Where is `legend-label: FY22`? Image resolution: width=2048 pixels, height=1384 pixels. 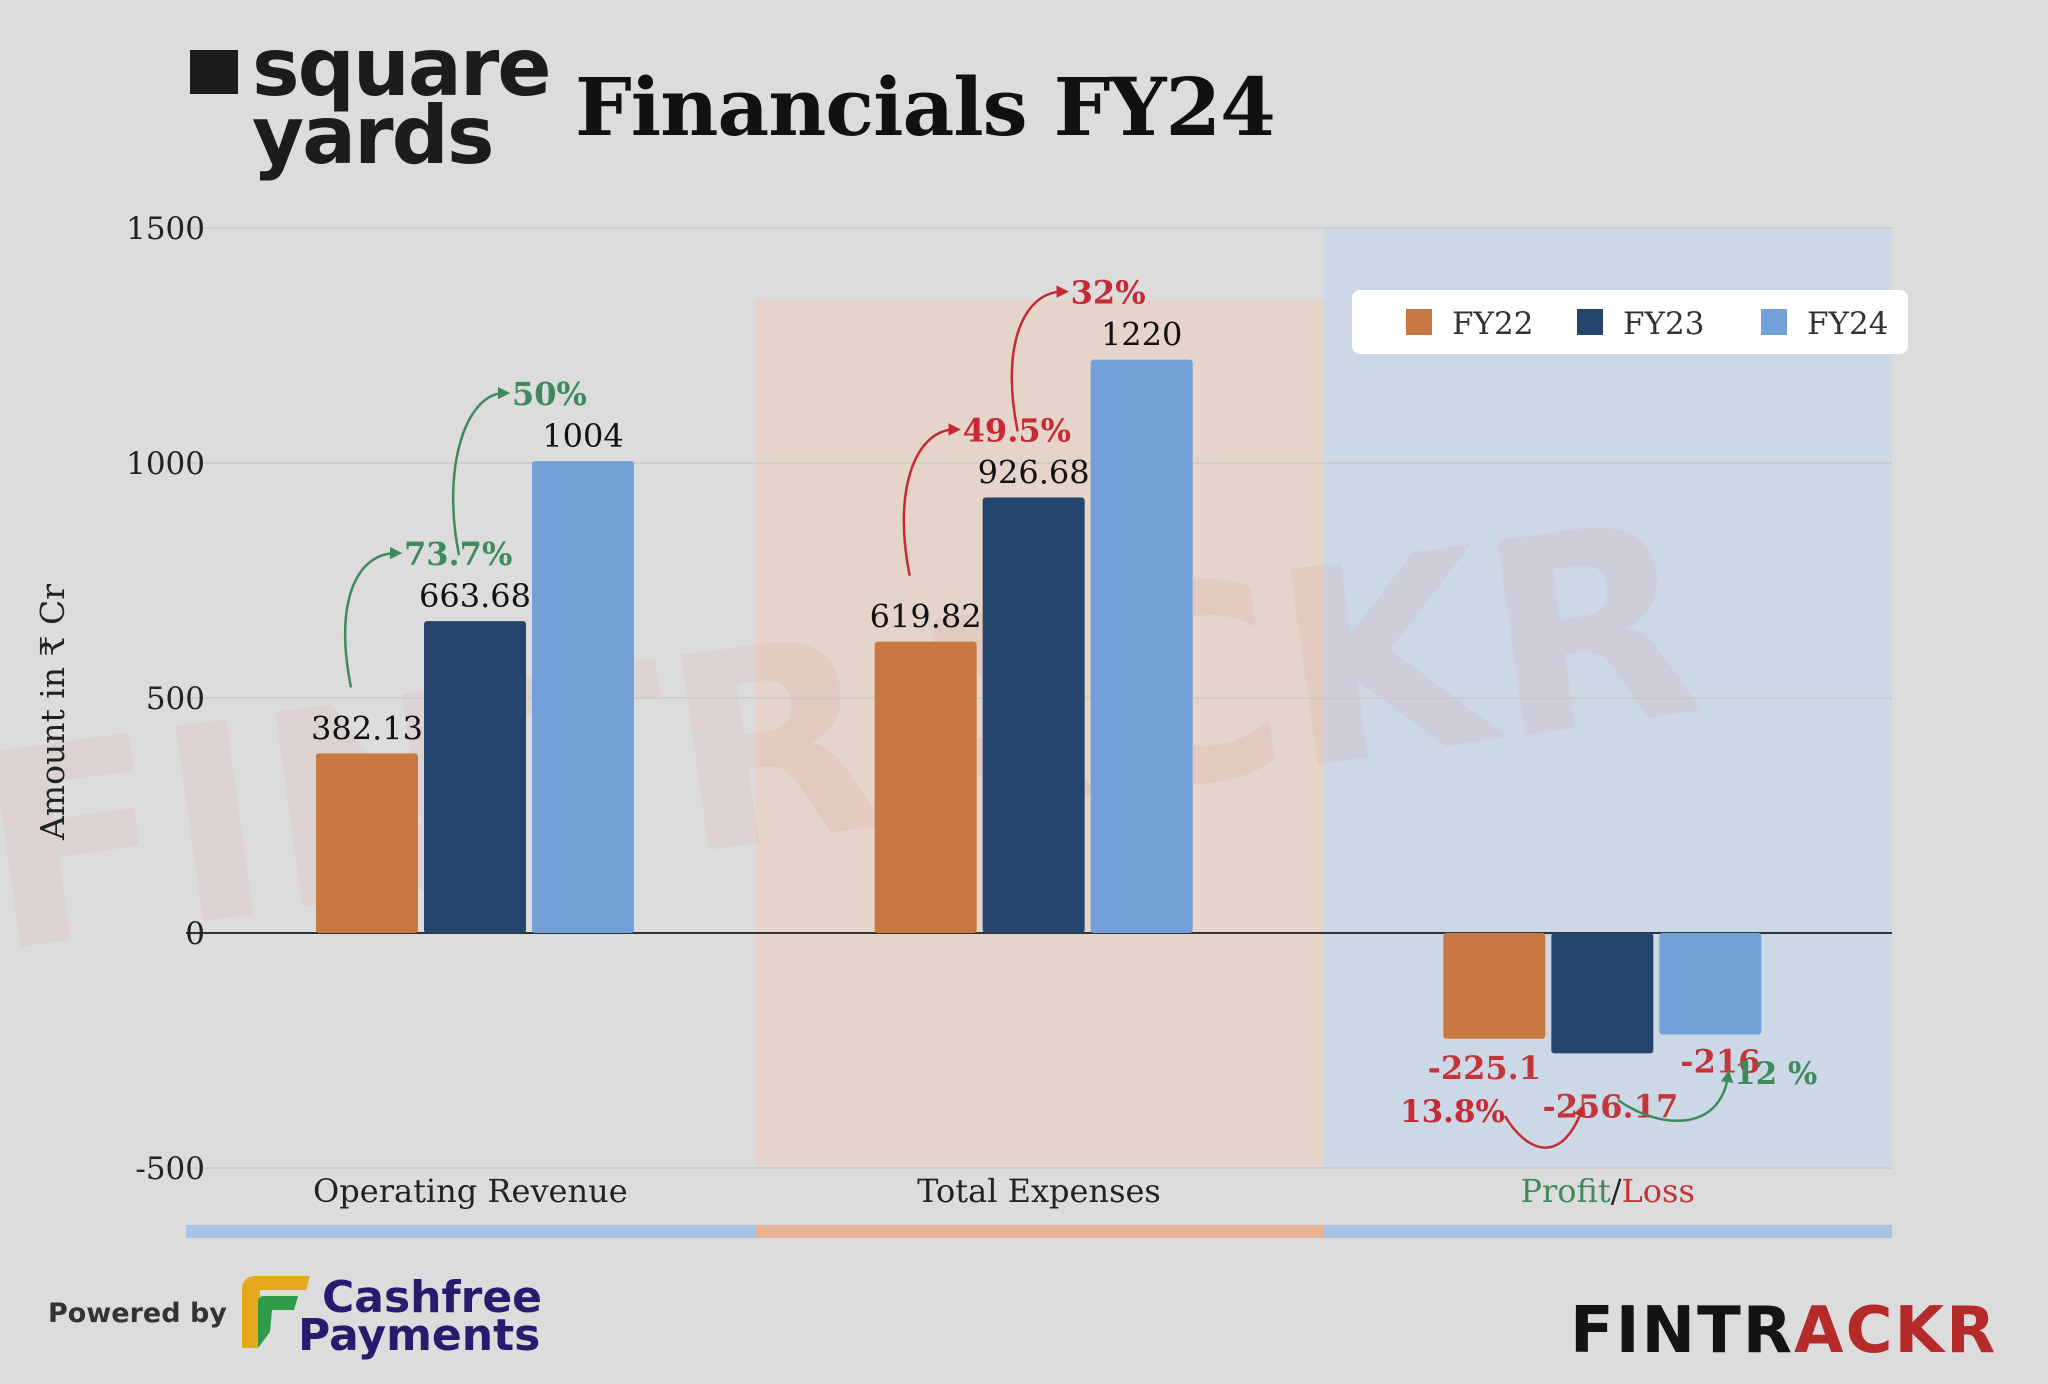 legend-label: FY22 is located at coordinates (1492, 324).